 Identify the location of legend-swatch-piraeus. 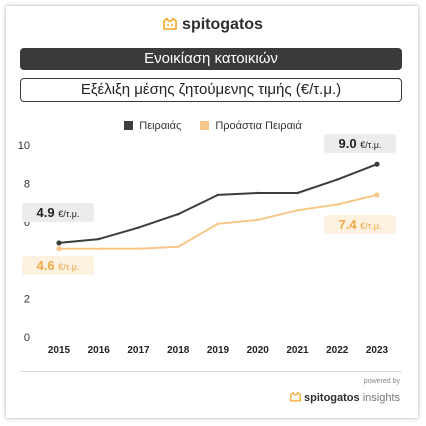
(129, 125).